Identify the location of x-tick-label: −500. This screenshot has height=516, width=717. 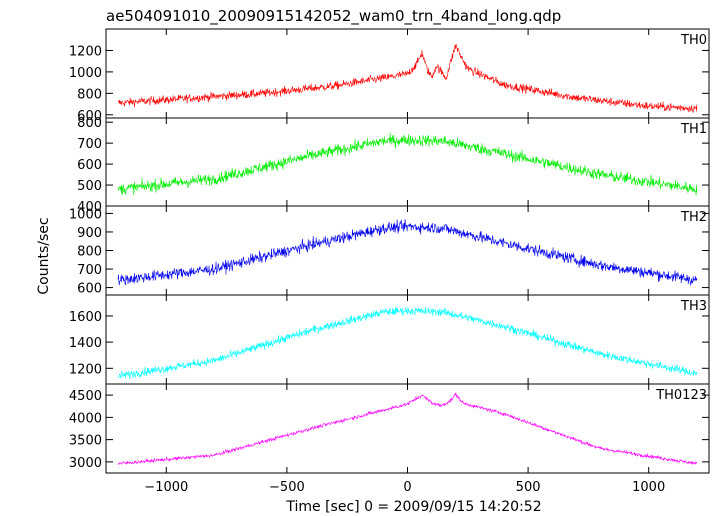
(287, 487).